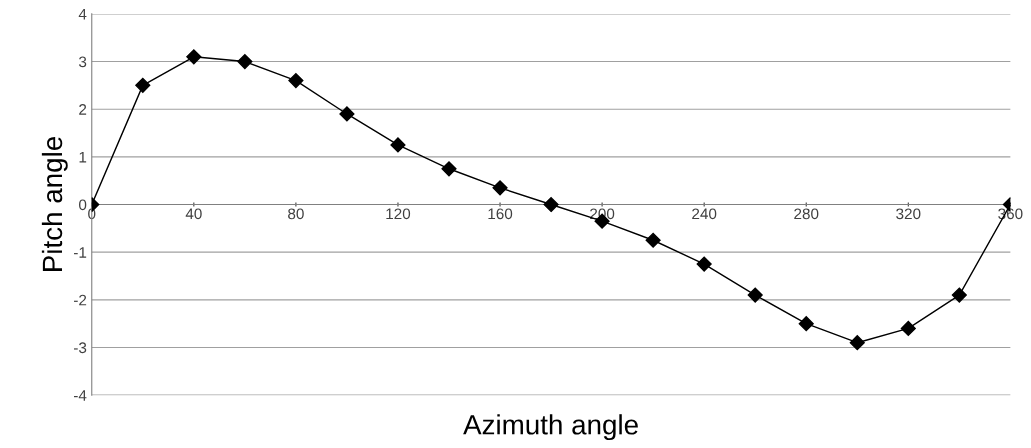  I want to click on y-tick-label: -1, so click(80, 252).